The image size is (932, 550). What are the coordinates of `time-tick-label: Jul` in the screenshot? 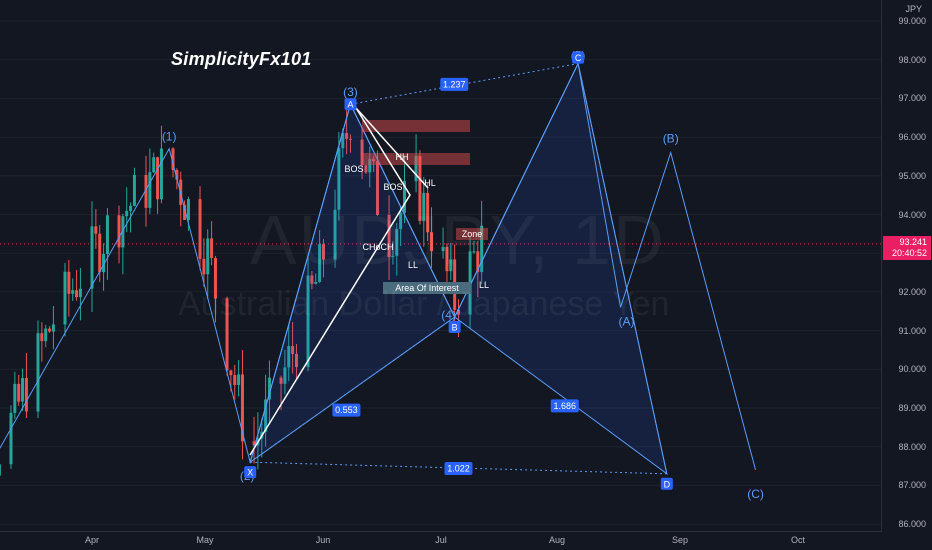 It's located at (441, 540).